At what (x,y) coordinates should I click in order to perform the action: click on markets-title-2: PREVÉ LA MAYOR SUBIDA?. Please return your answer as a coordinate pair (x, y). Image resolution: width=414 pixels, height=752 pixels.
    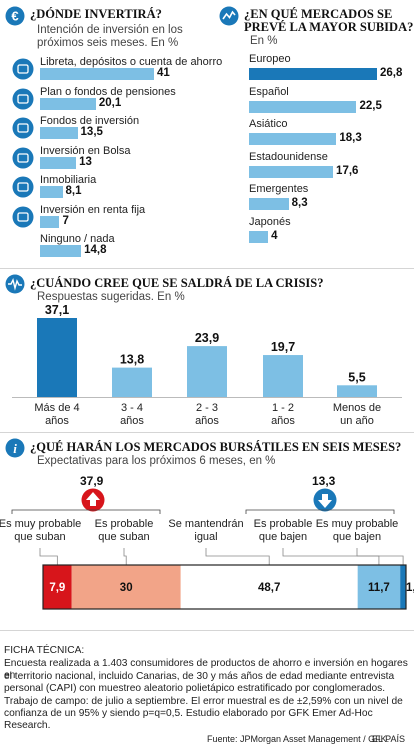
    Looking at the image, I should click on (329, 27).